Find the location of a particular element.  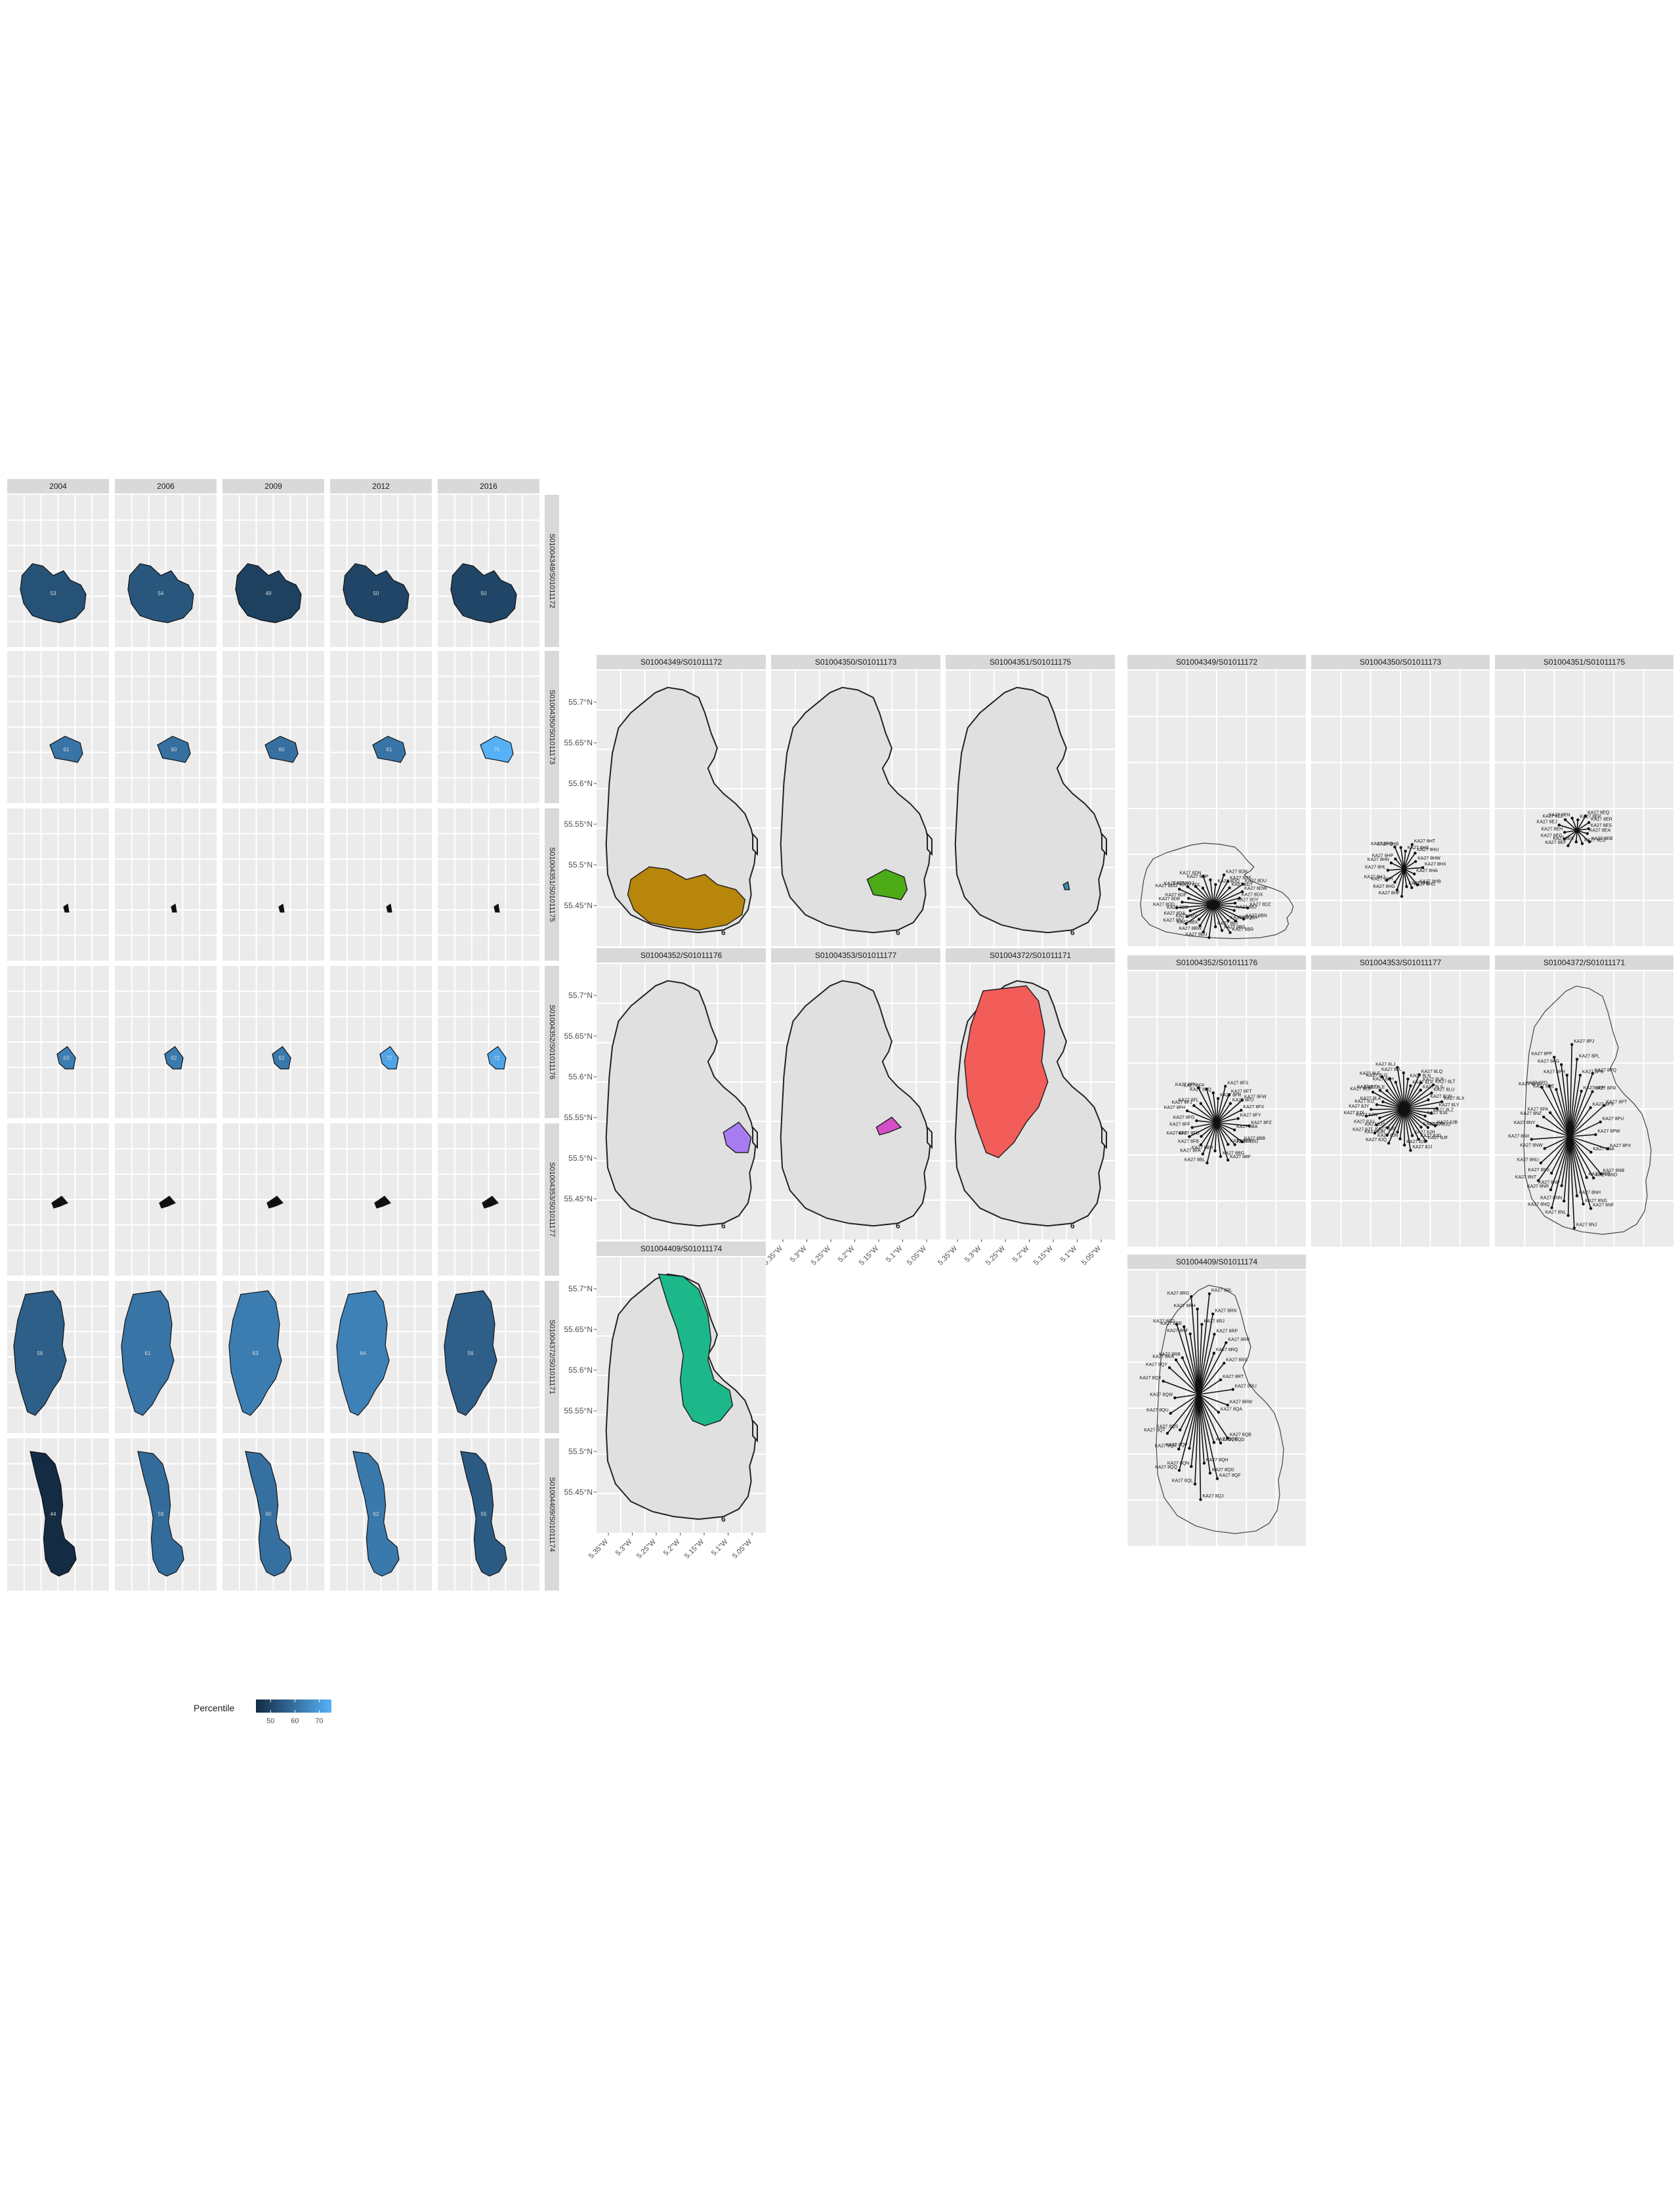

postcode-label: KA27 8JT is located at coordinates (1363, 1130).